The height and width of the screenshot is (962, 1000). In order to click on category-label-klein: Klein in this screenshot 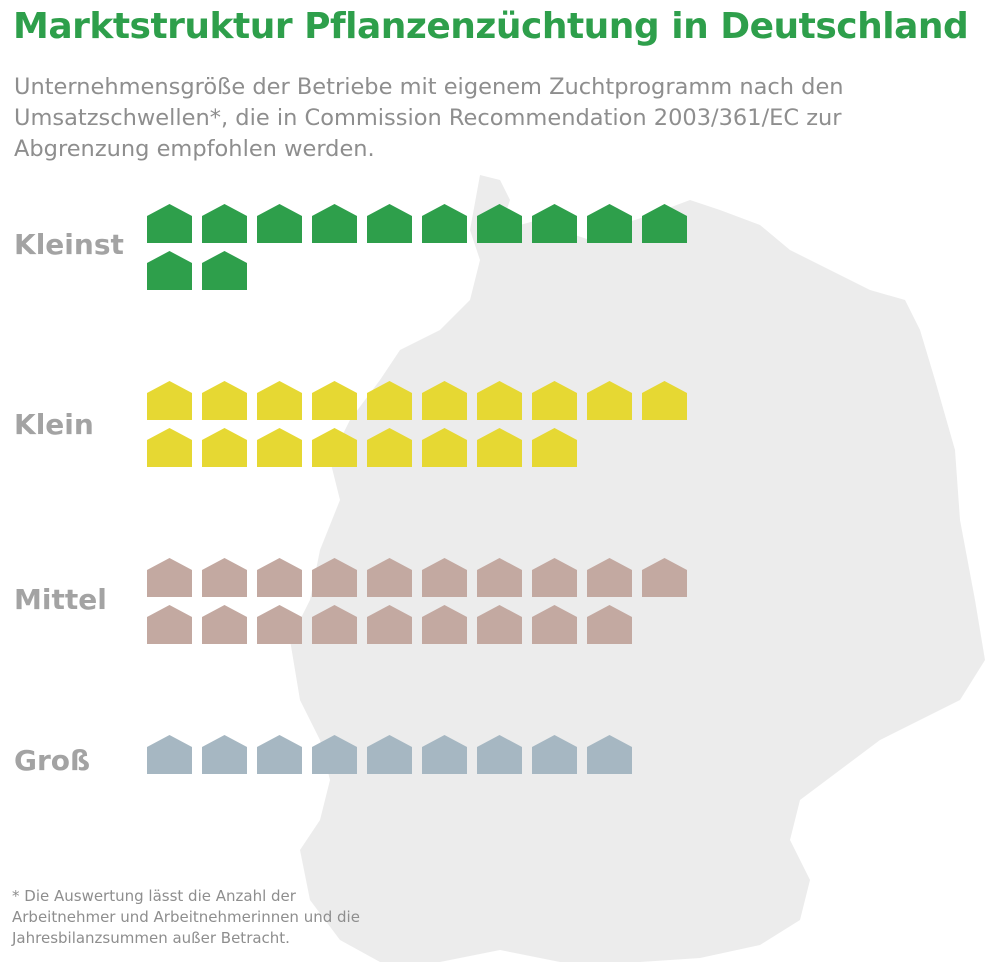, I will do `click(54, 424)`.